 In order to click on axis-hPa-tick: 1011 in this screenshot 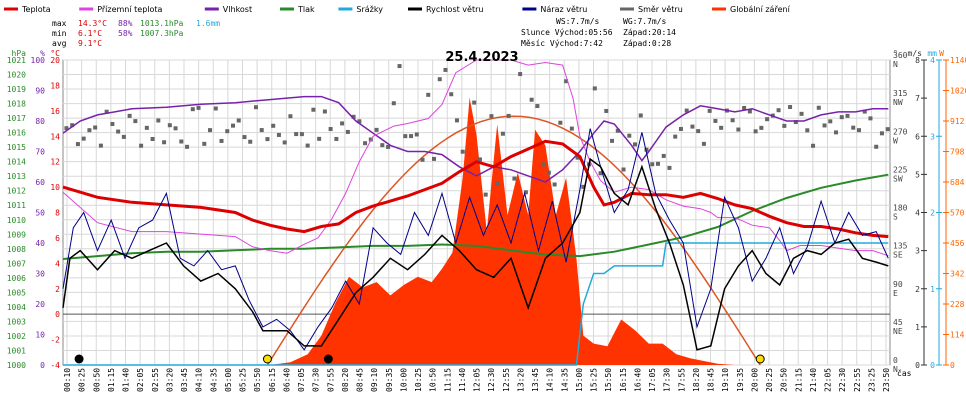, I will do `click(16, 205)`.